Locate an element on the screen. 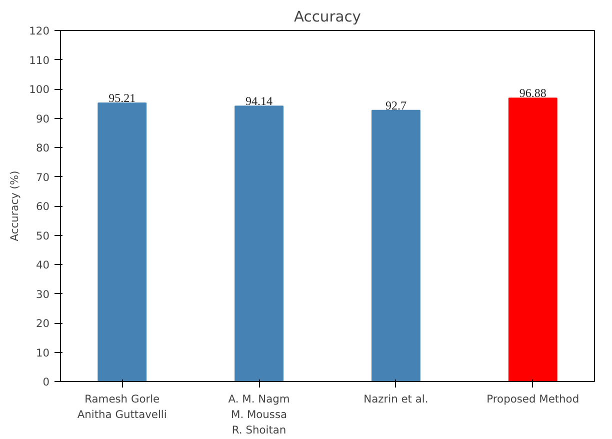  data-label: 92.7 is located at coordinates (395, 105).